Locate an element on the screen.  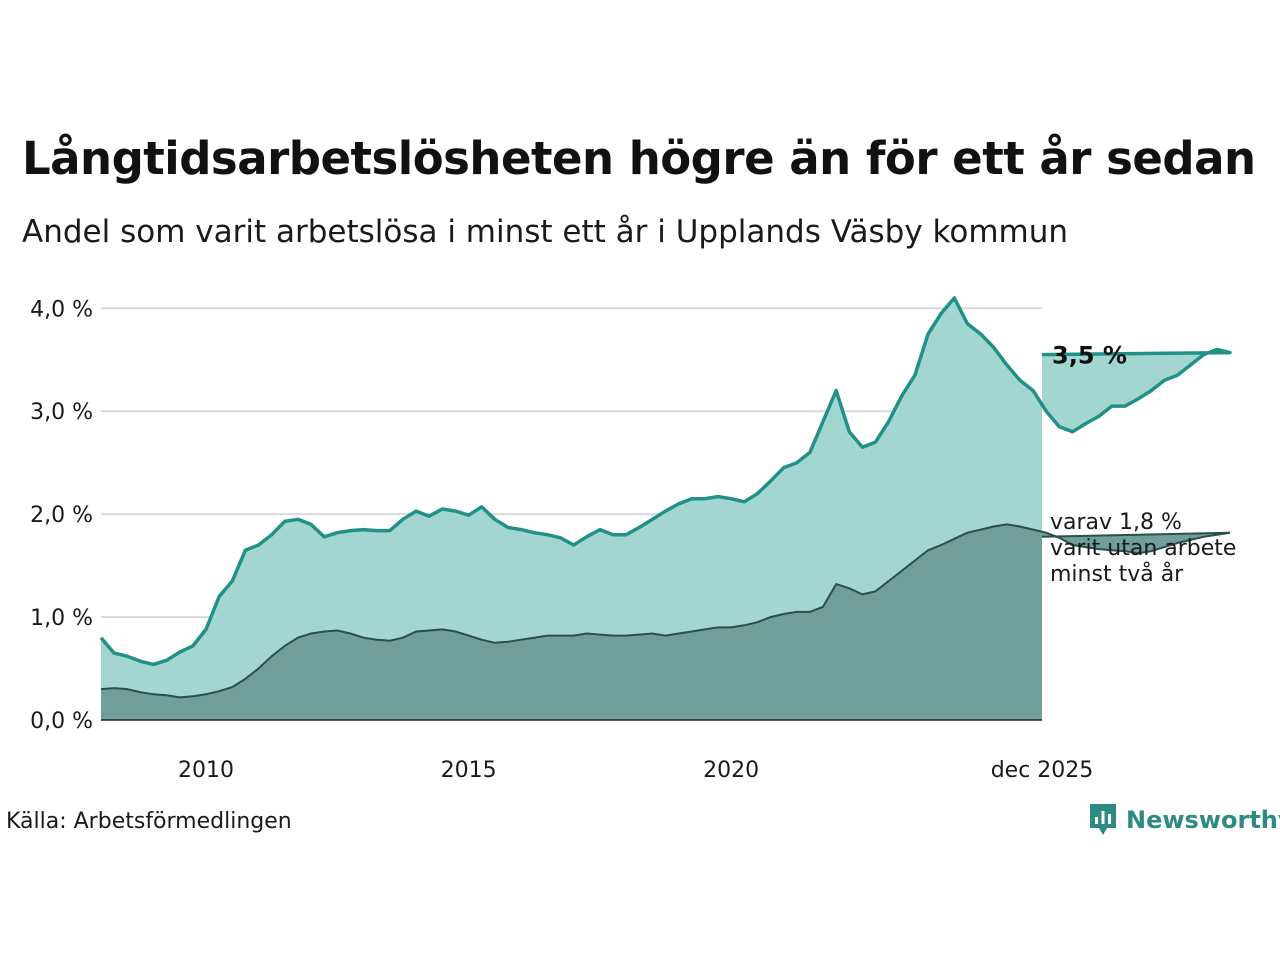
y-tick-label: 0,0 % is located at coordinates (61, 721).